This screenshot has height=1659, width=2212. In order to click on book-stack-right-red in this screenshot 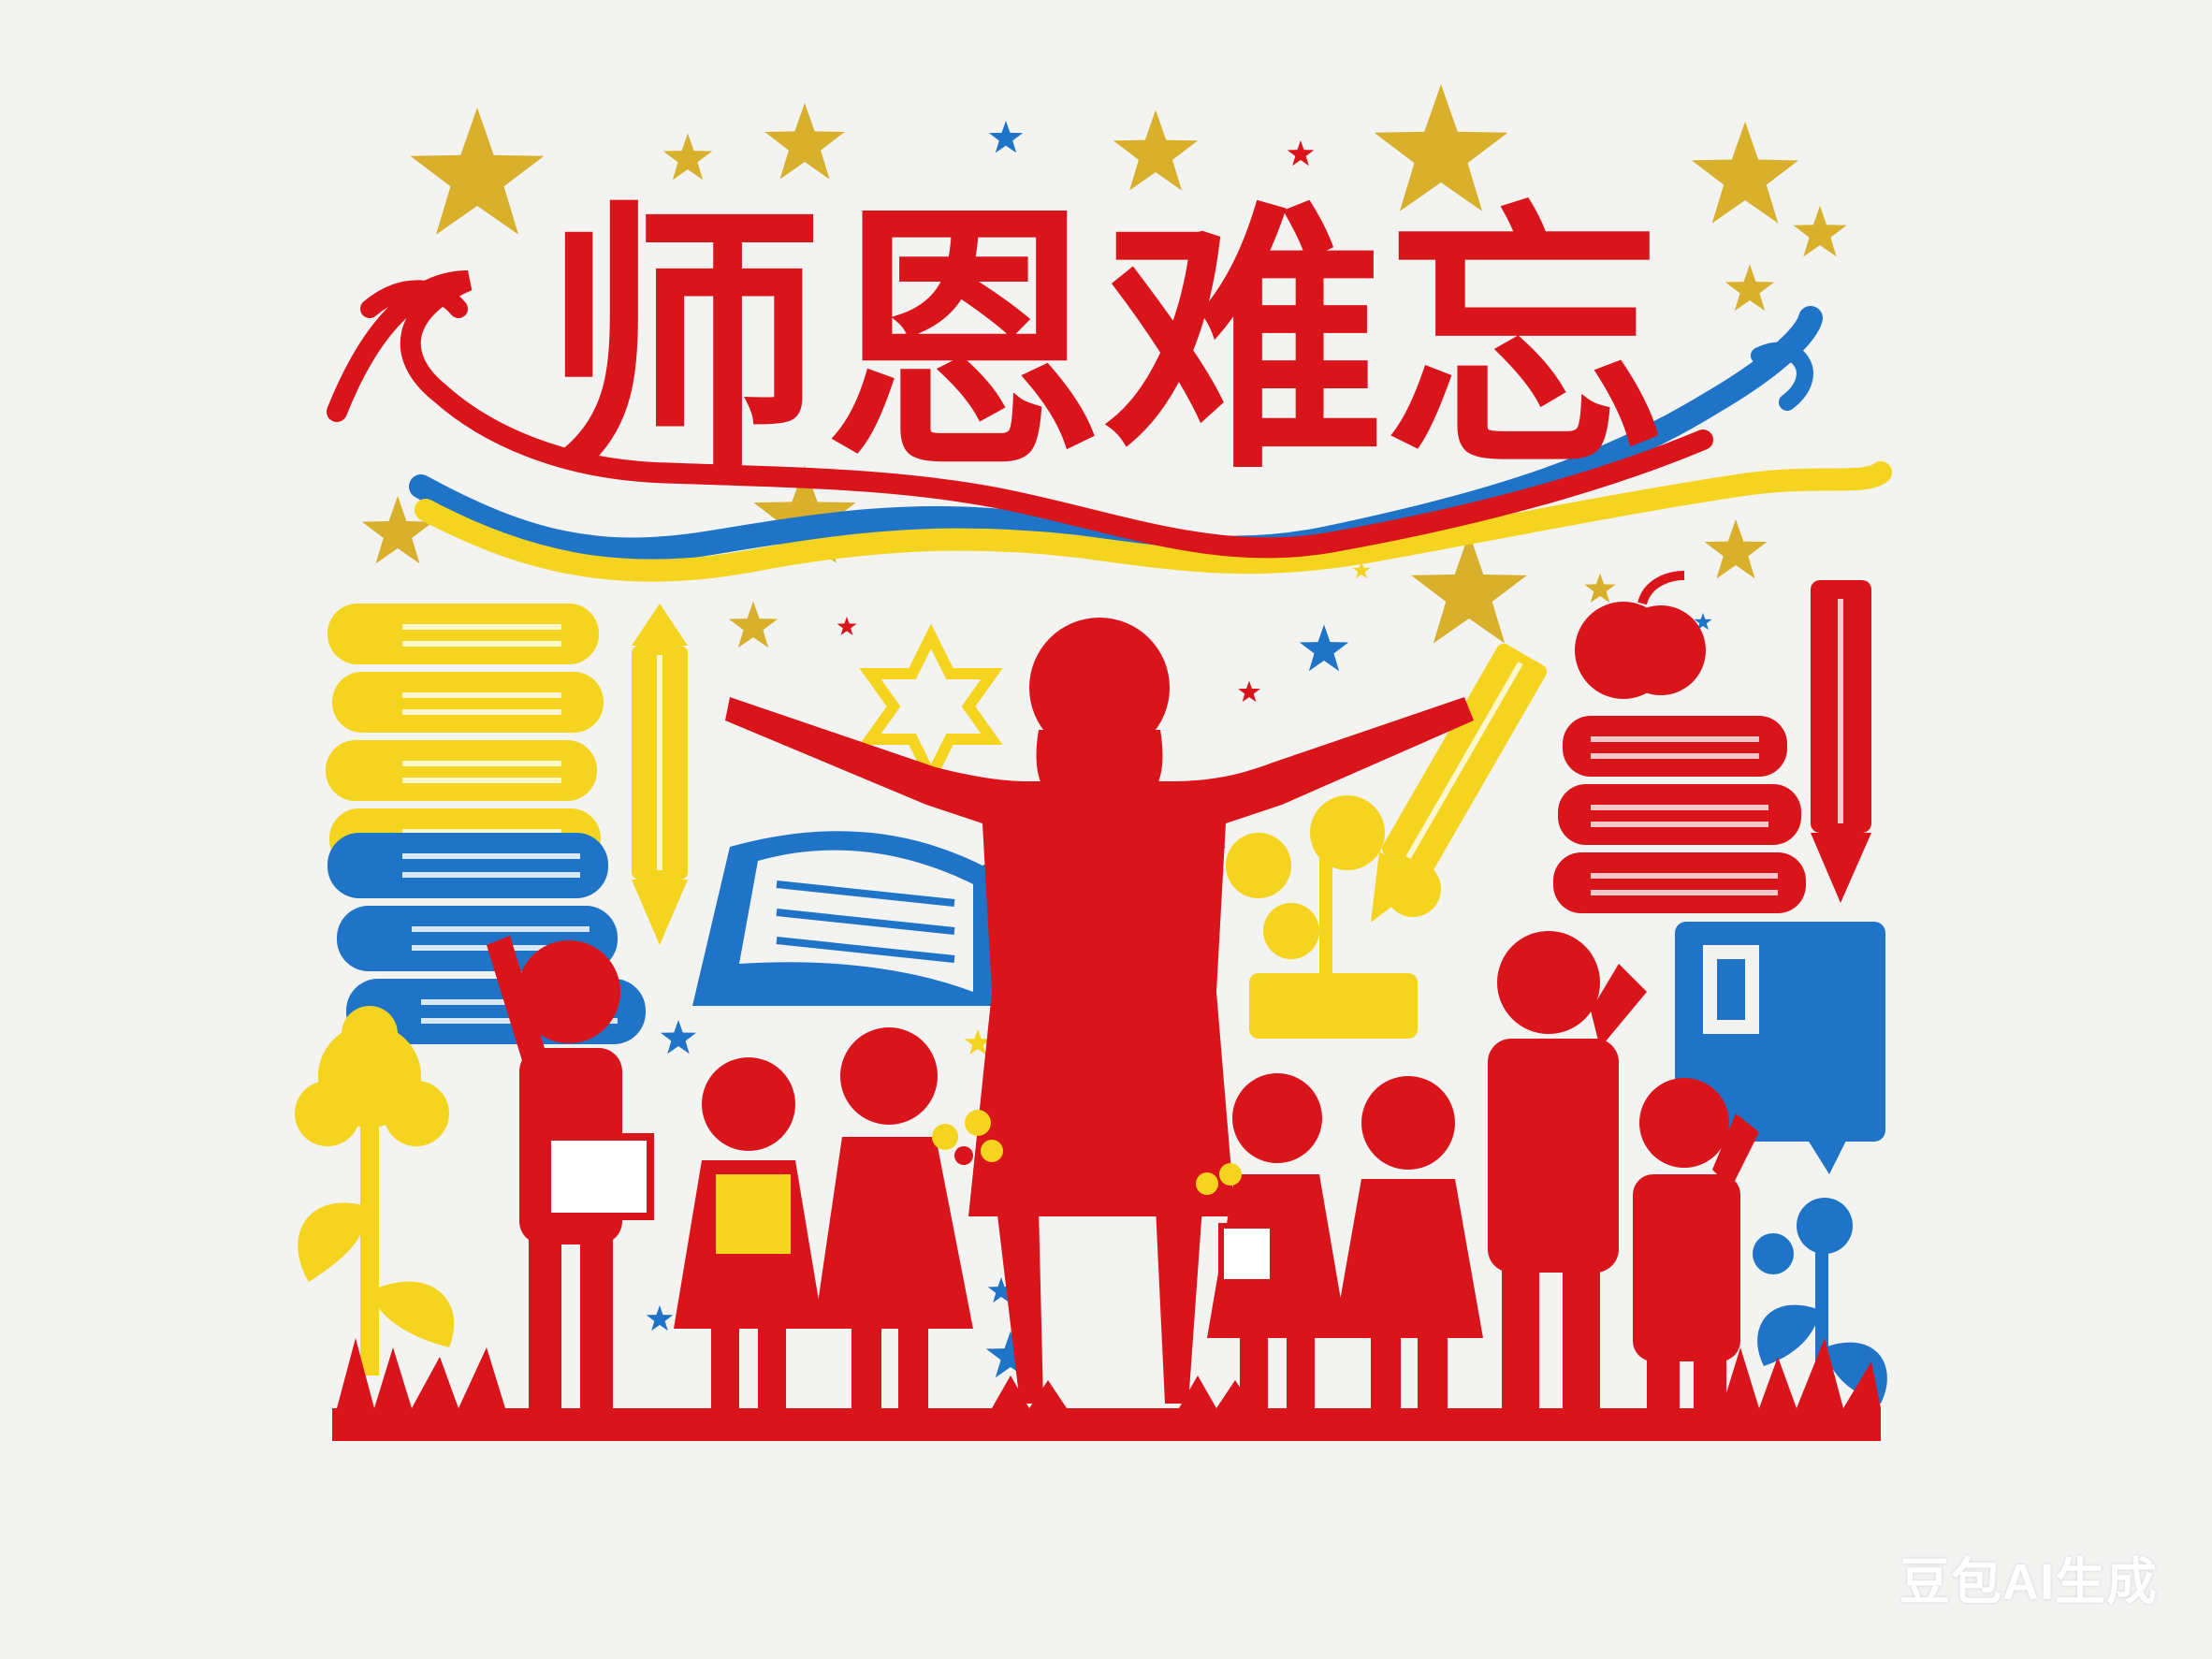, I will do `click(1679, 814)`.